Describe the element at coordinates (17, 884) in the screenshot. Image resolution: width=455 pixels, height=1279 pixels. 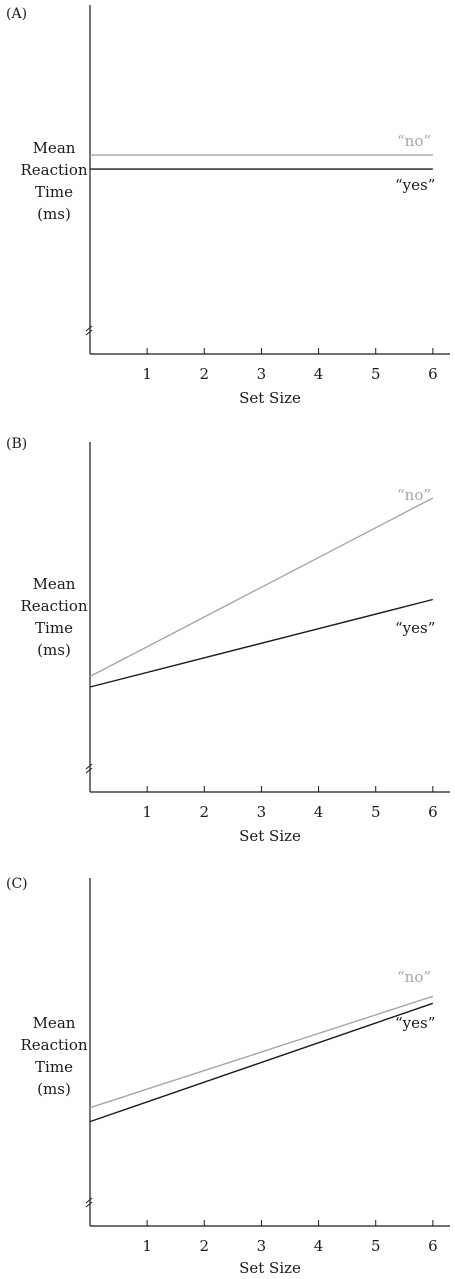
I see `panel-label: (C)` at that location.